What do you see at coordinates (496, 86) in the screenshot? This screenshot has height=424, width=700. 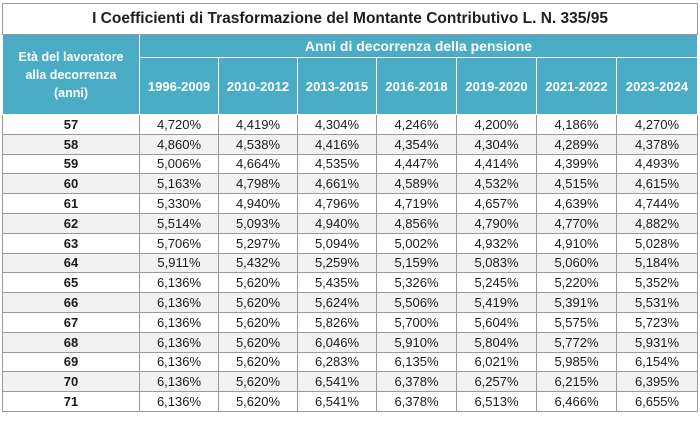 I see `period-header: 2019-2020` at bounding box center [496, 86].